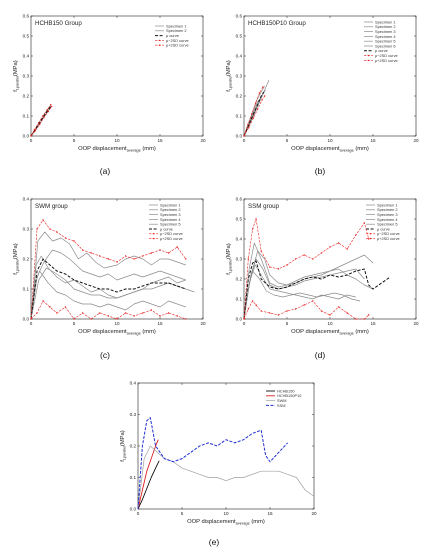 The image size is (426, 550). What do you see at coordinates (239, 16) in the screenshot?
I see `y-tick-label: 0.6` at bounding box center [239, 16].